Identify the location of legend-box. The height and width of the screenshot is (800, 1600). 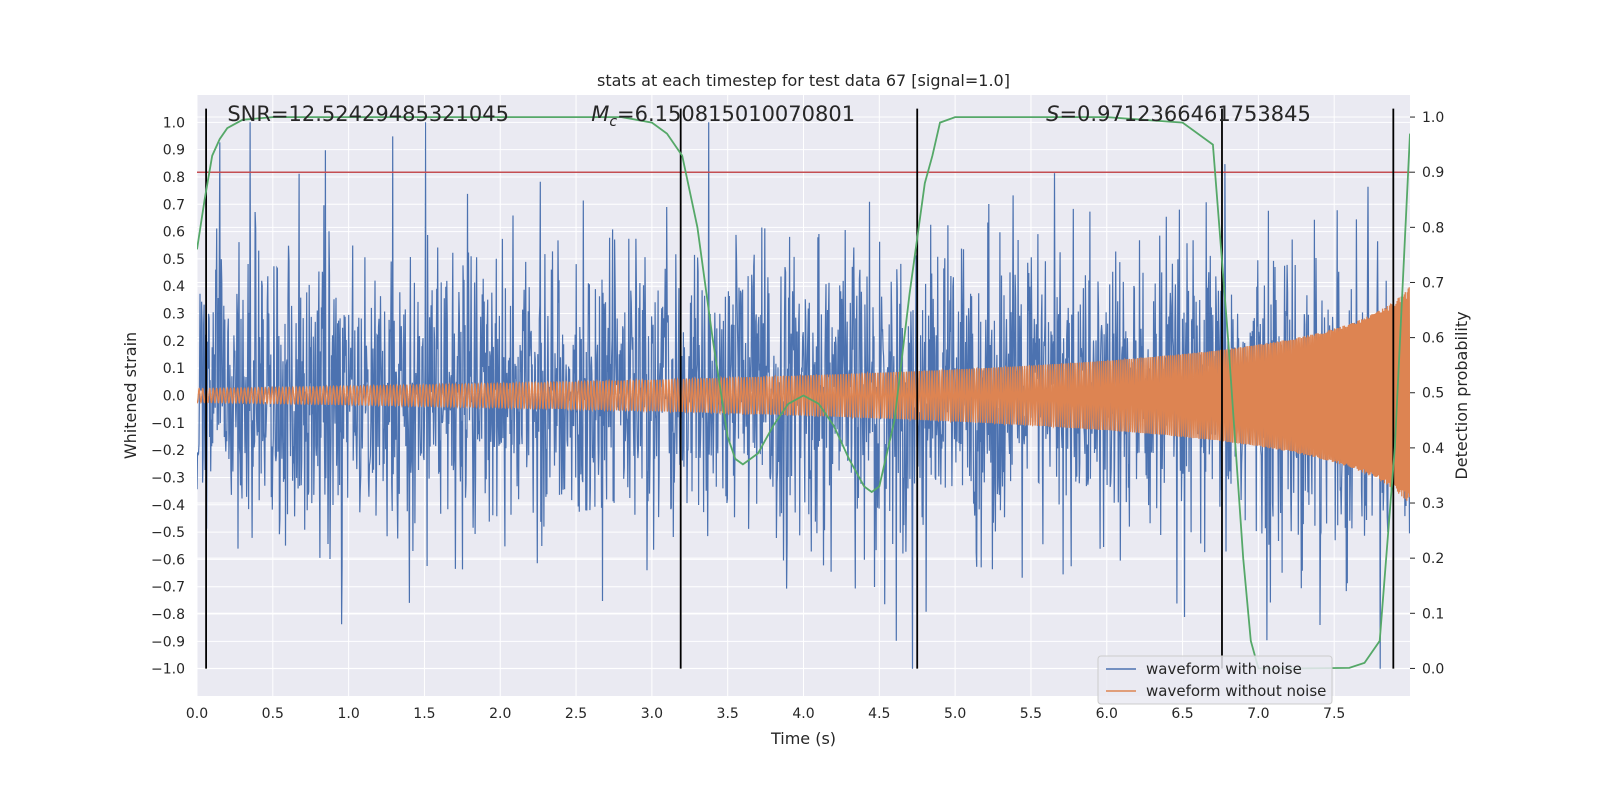
(1215, 680).